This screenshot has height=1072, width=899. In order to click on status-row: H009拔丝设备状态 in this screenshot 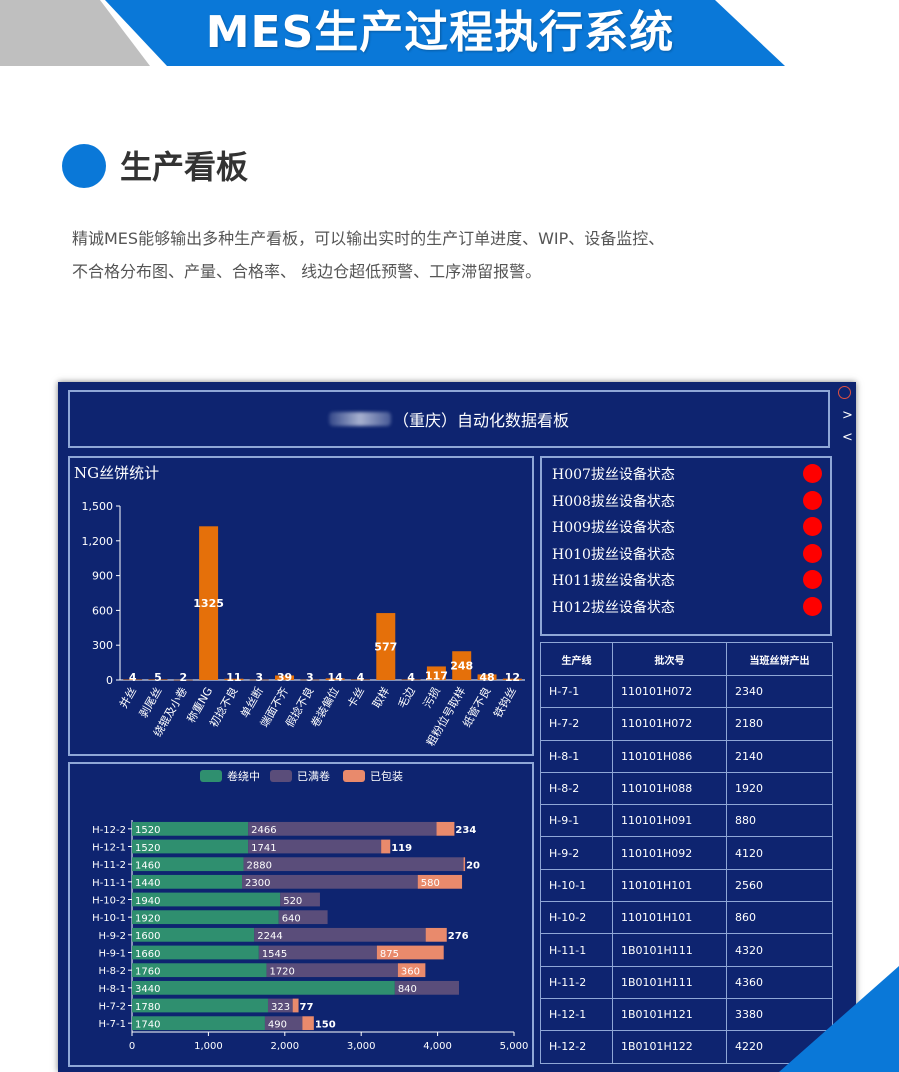, I will do `click(687, 528)`.